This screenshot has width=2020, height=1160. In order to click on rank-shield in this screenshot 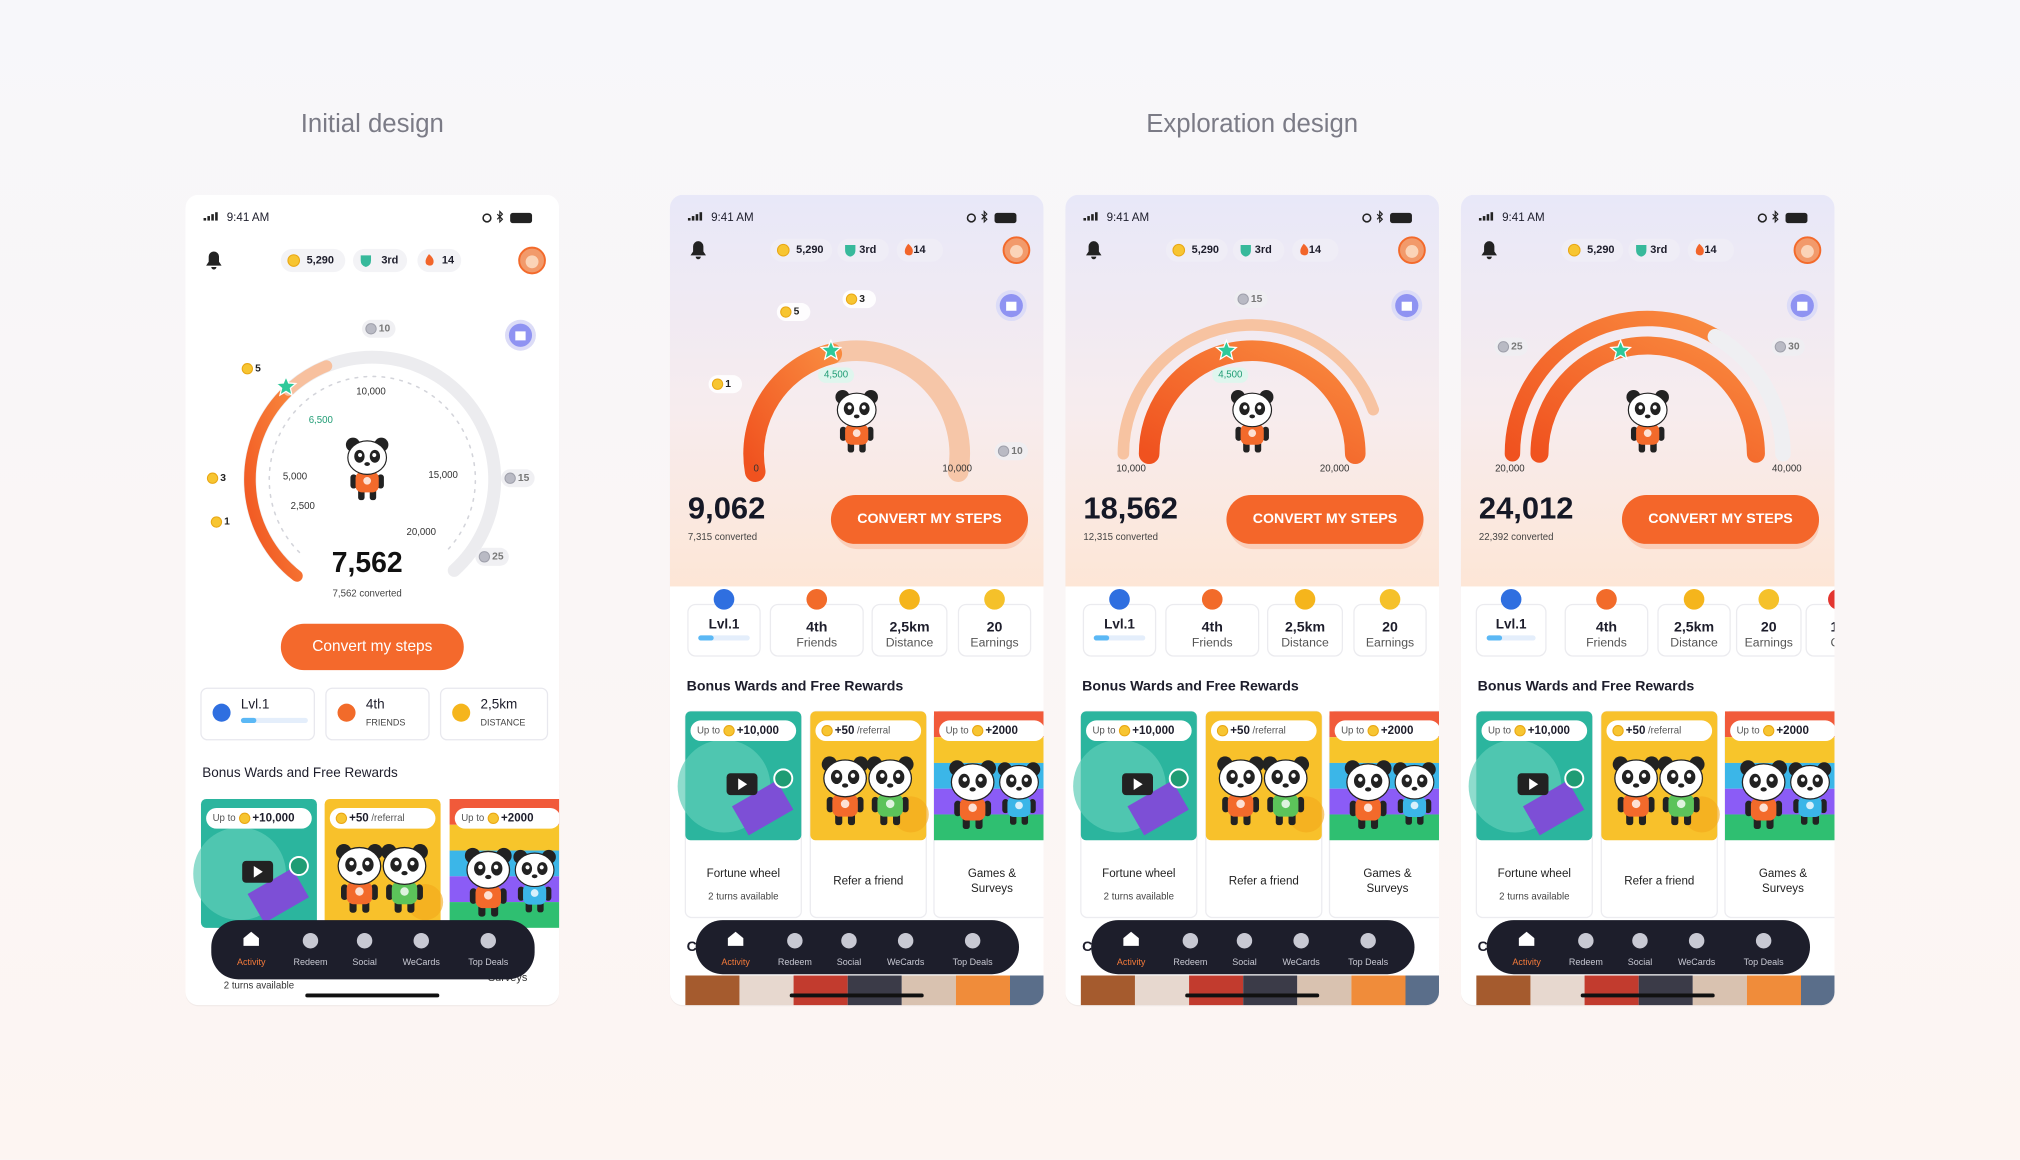, I will do `click(1245, 251)`.